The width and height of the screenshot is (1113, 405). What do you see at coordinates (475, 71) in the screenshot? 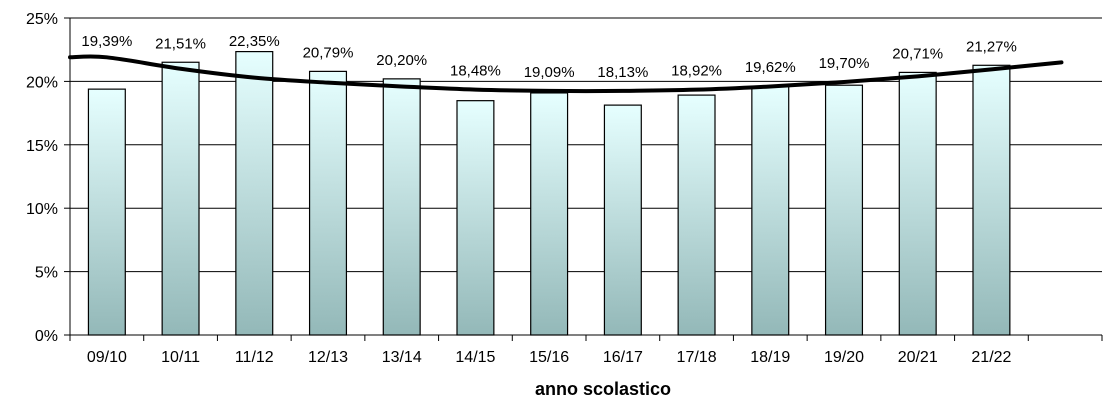
I see `data-label: 18,48%` at bounding box center [475, 71].